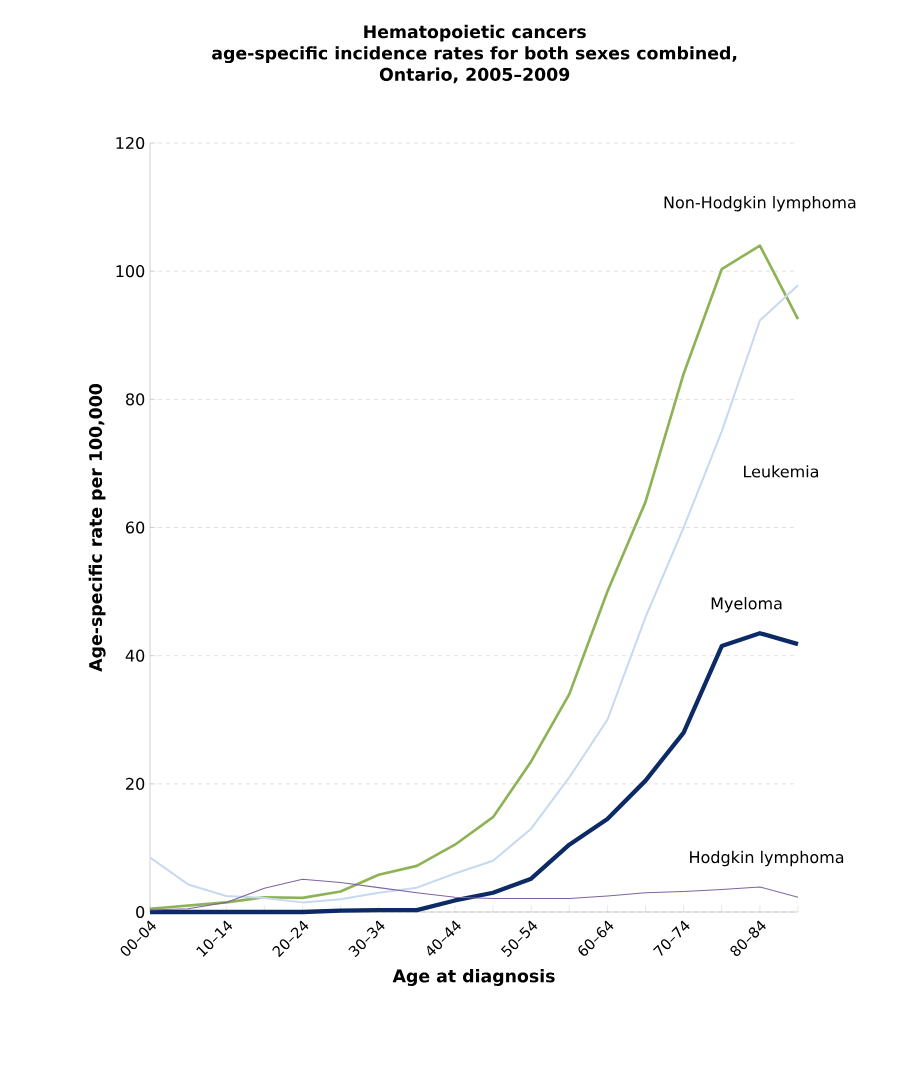  What do you see at coordinates (140, 912) in the screenshot?
I see `y-tick-label: 0` at bounding box center [140, 912].